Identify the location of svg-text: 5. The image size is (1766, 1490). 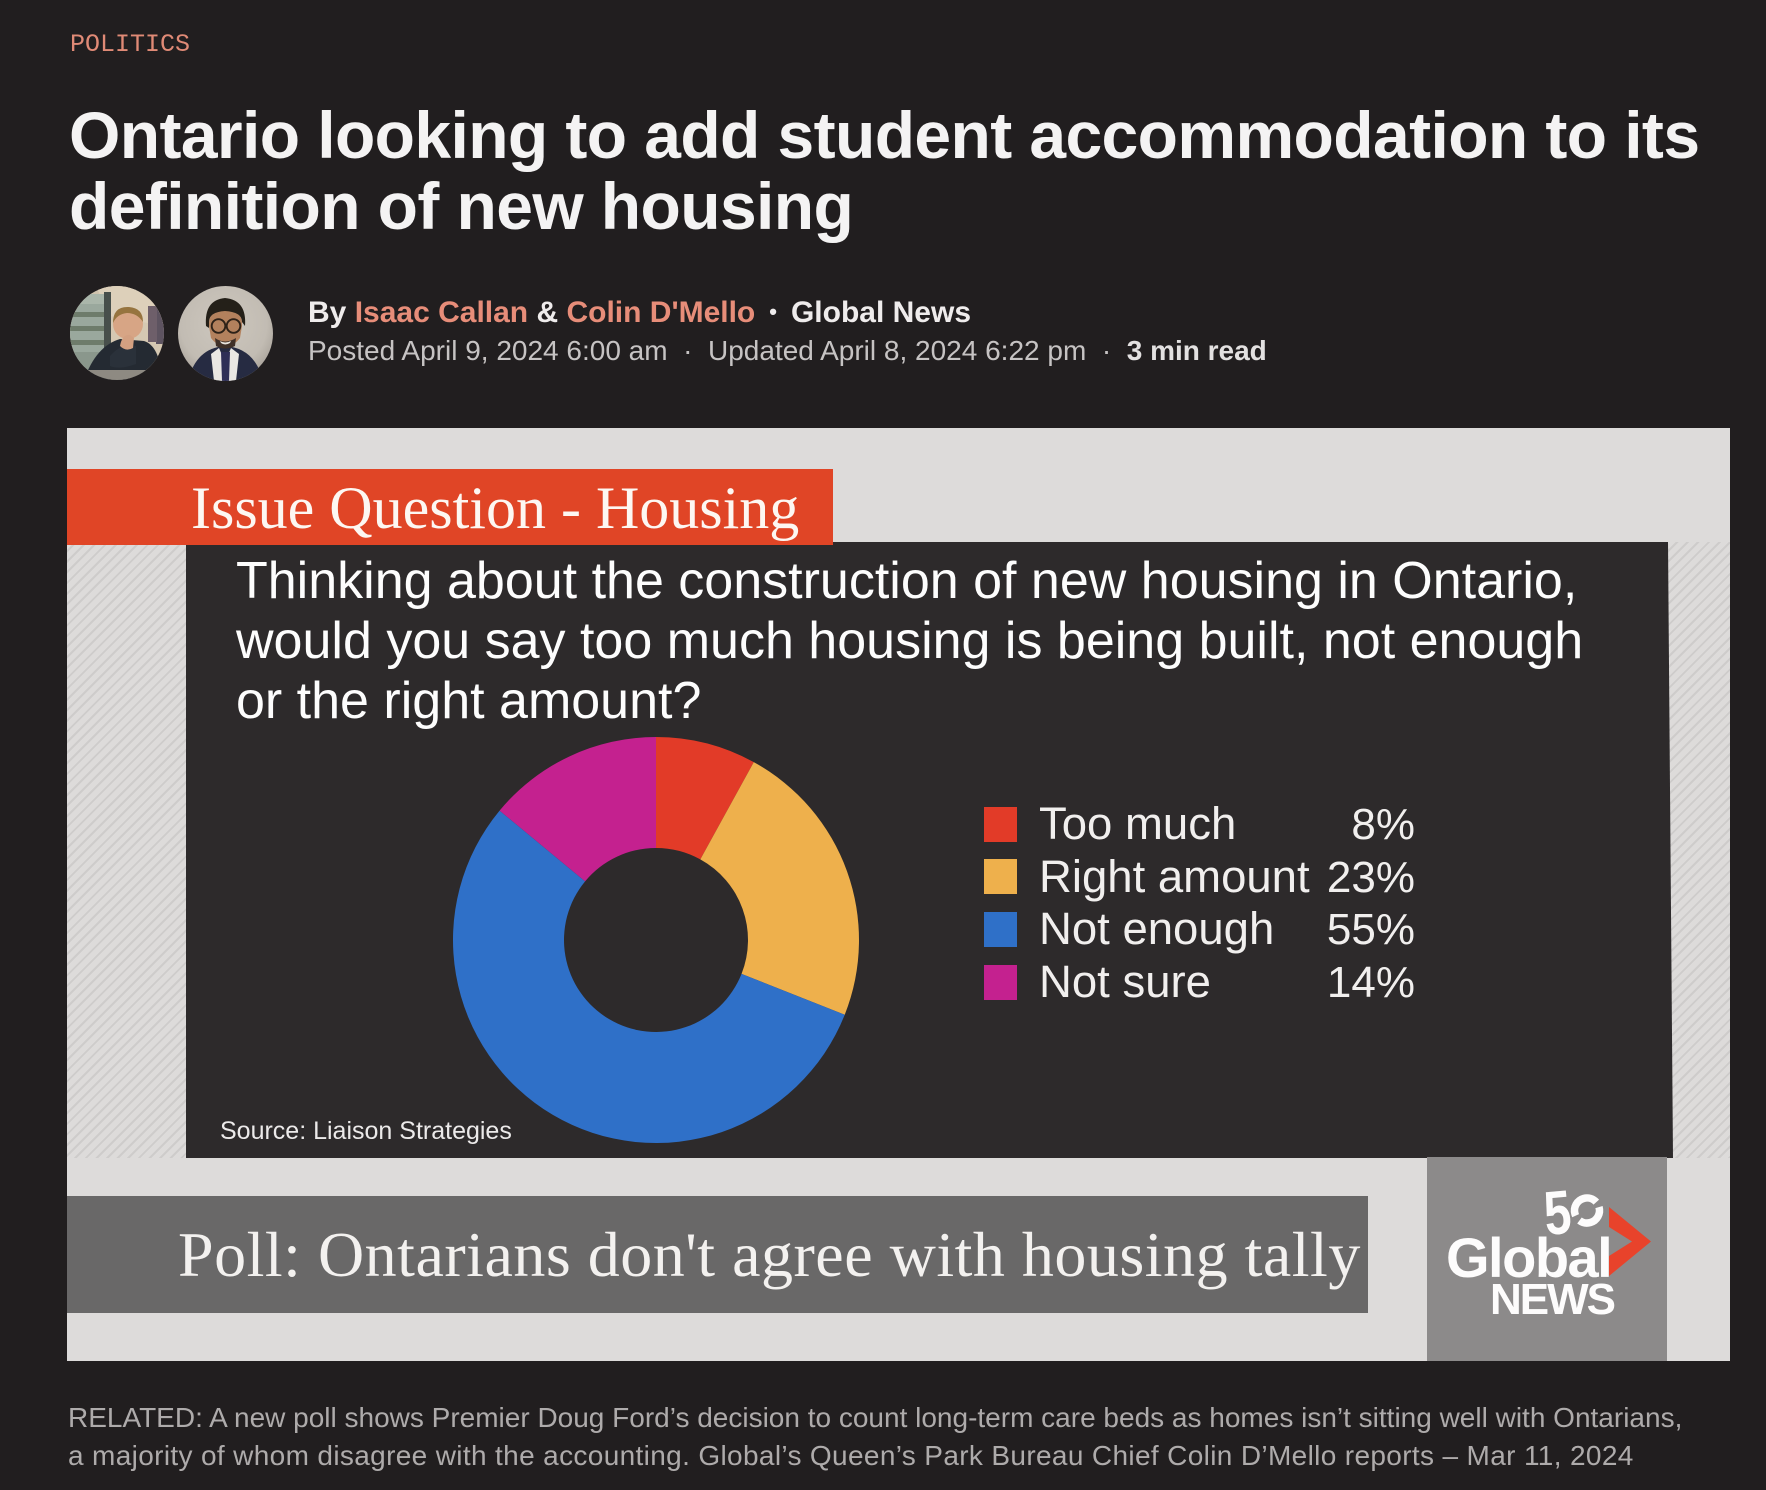
(1557, 1212).